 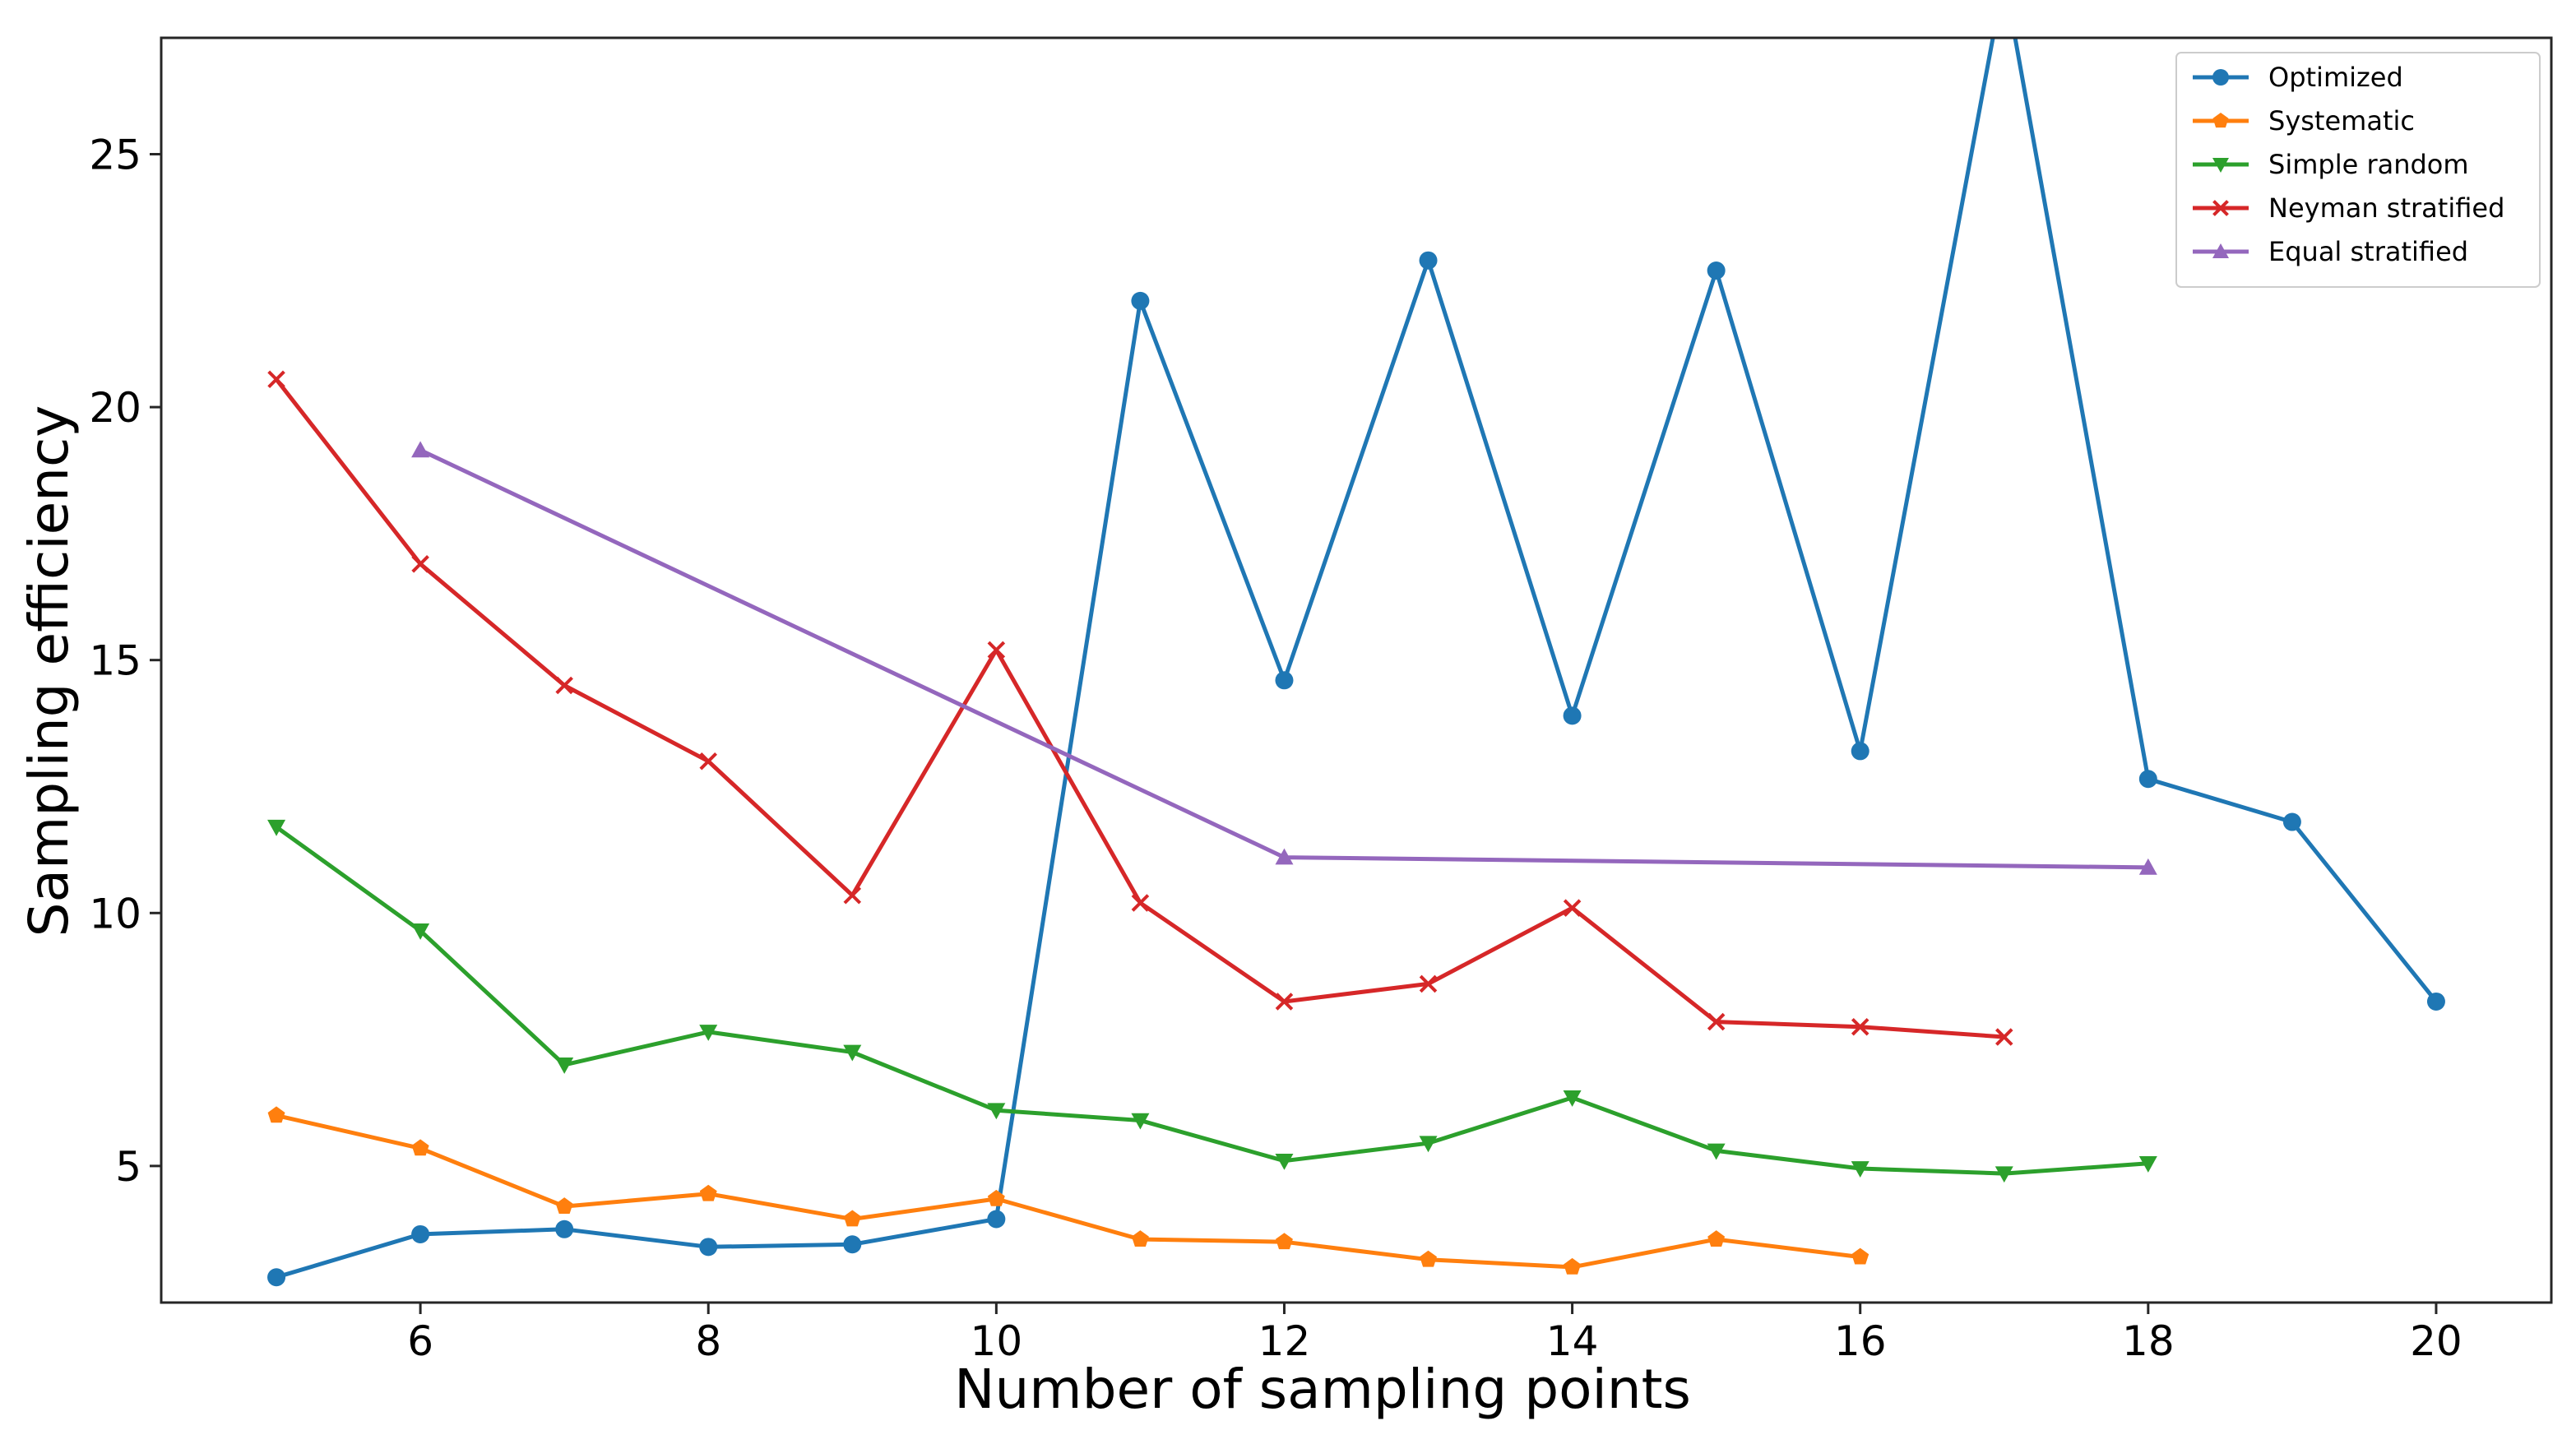 I want to click on legend-label: Optimized, so click(x=2336, y=77).